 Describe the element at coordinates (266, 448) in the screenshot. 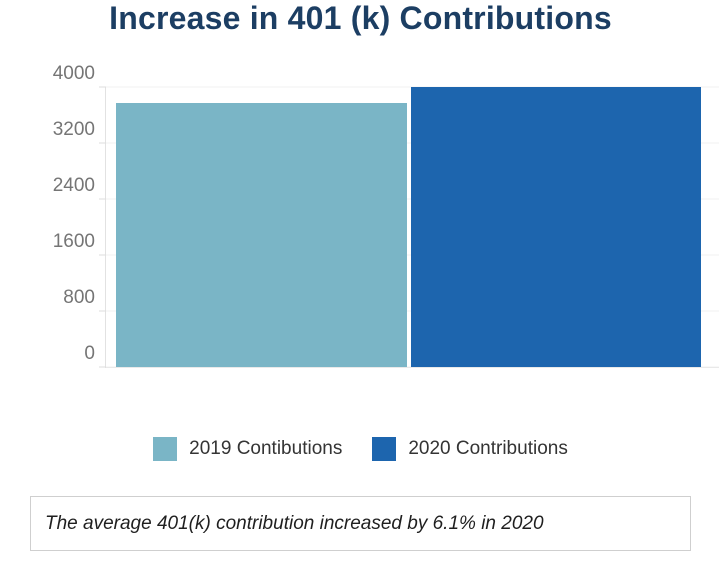

I see `legend-label: 2019 Contibutions` at that location.